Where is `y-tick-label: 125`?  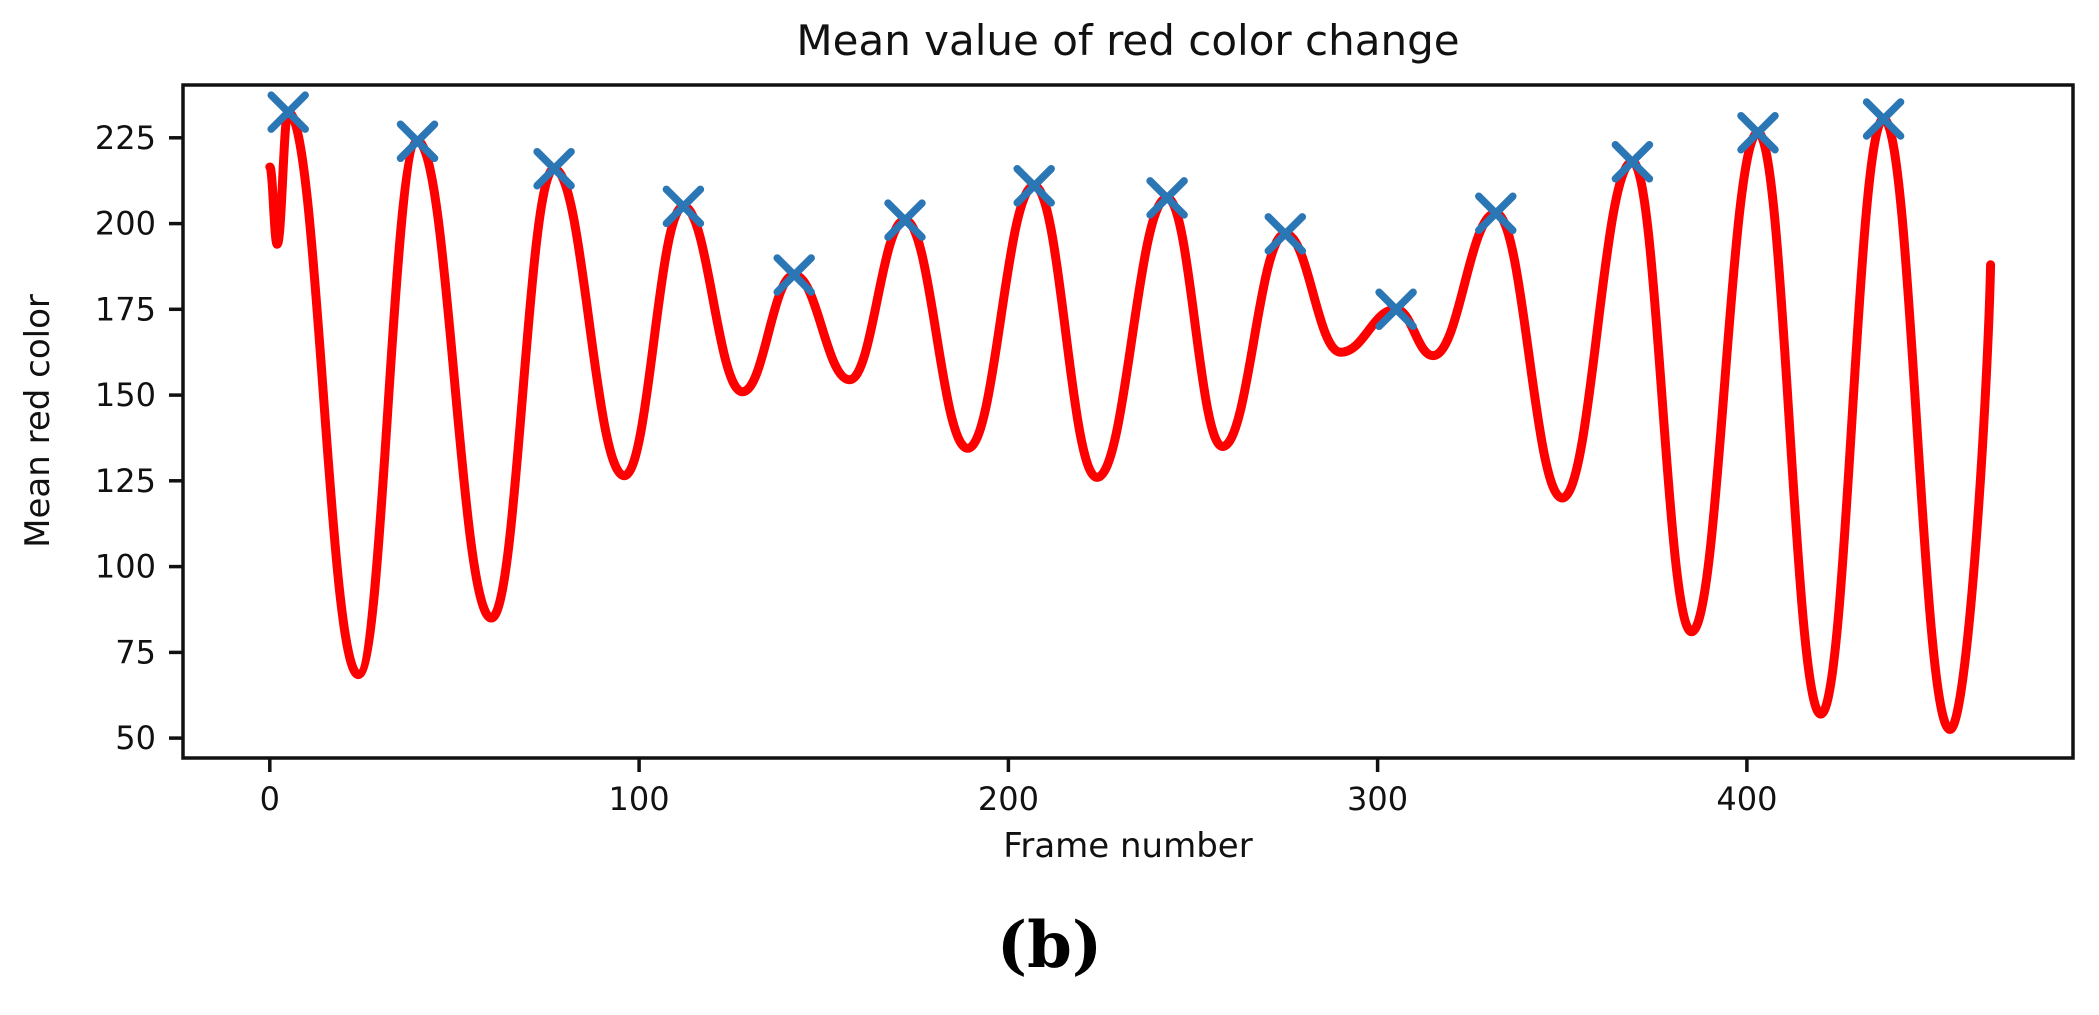 y-tick-label: 125 is located at coordinates (125, 481).